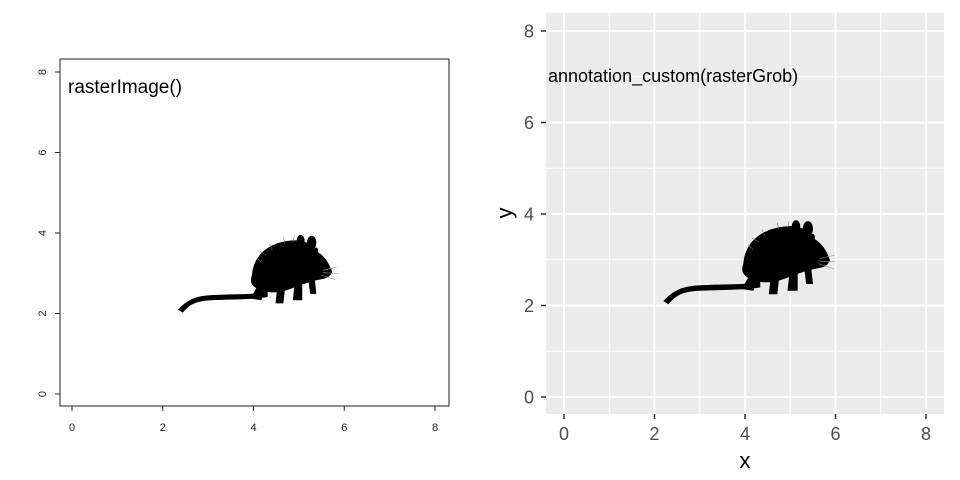 This screenshot has height=480, width=960. I want to click on annotation-label: rasterImage(), so click(125, 87).